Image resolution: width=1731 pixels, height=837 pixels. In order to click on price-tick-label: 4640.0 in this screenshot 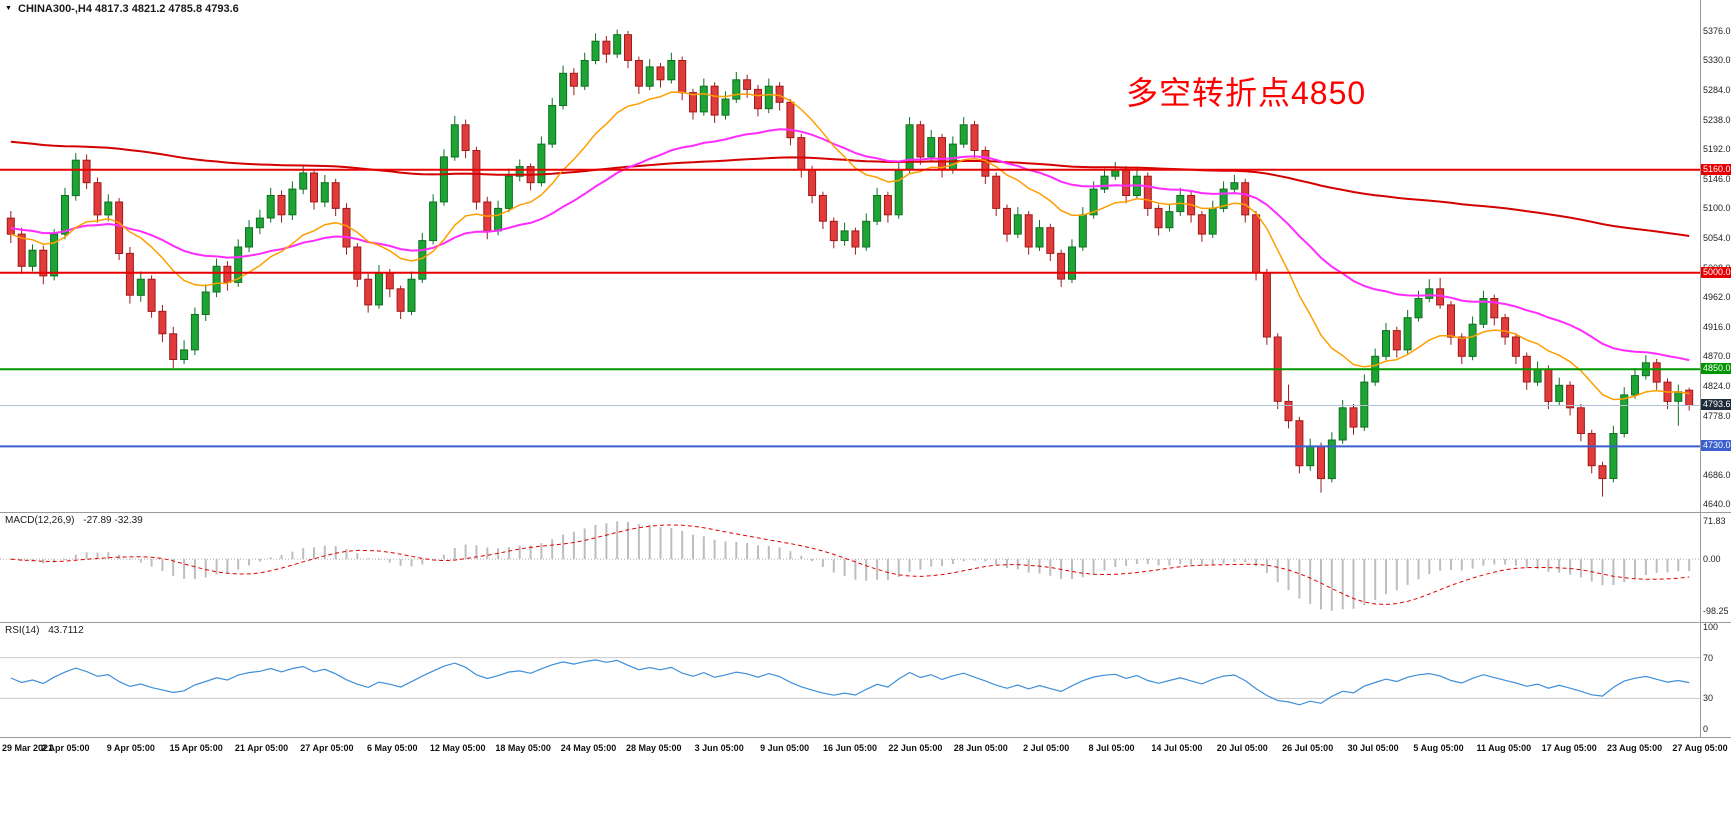, I will do `click(1717, 504)`.